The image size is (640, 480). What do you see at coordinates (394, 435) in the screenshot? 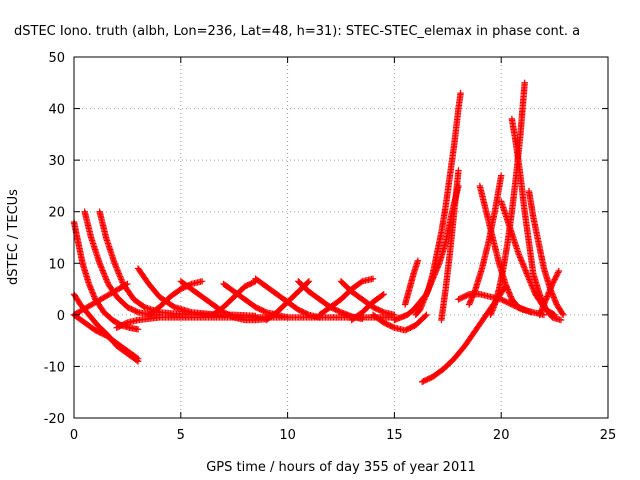
I see `x-tick-label: 15` at bounding box center [394, 435].